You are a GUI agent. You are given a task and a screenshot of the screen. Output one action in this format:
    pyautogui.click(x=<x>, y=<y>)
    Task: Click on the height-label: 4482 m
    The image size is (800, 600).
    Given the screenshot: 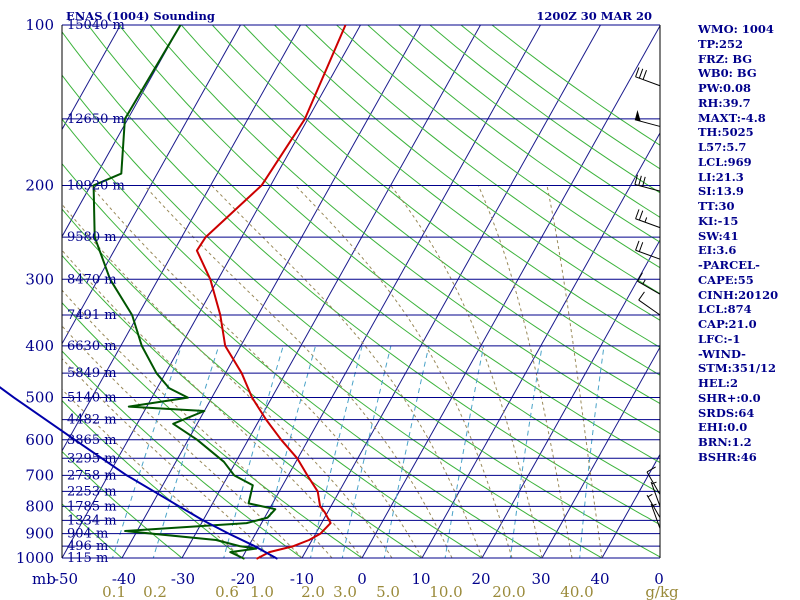 What is the action you would take?
    pyautogui.click(x=92, y=420)
    